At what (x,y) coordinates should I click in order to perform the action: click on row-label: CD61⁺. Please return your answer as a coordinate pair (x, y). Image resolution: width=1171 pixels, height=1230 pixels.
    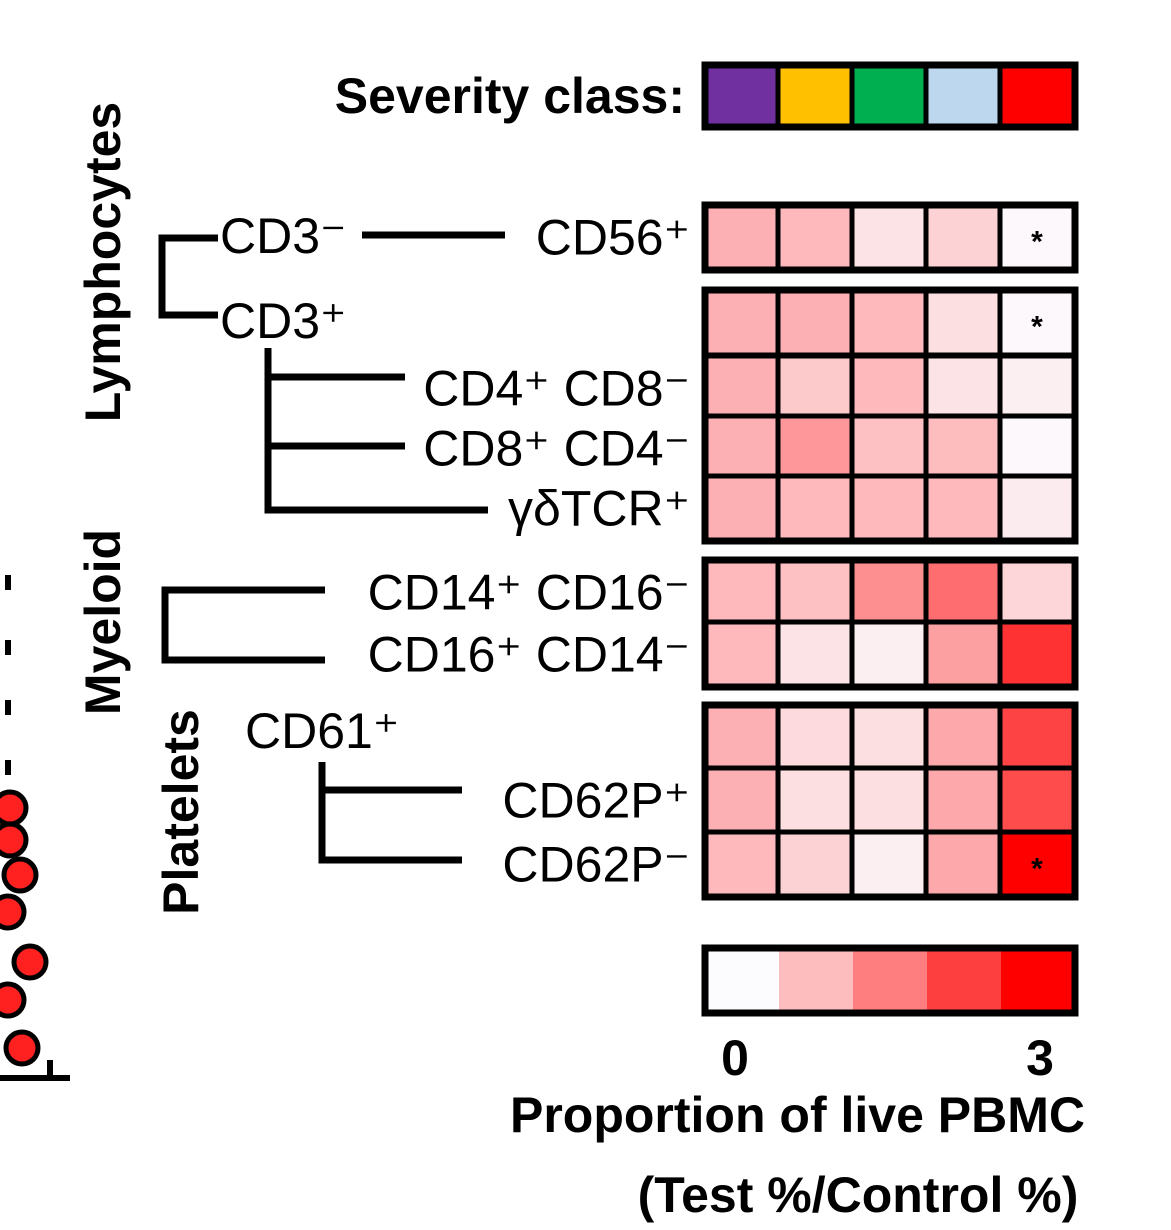
    Looking at the image, I should click on (322, 731).